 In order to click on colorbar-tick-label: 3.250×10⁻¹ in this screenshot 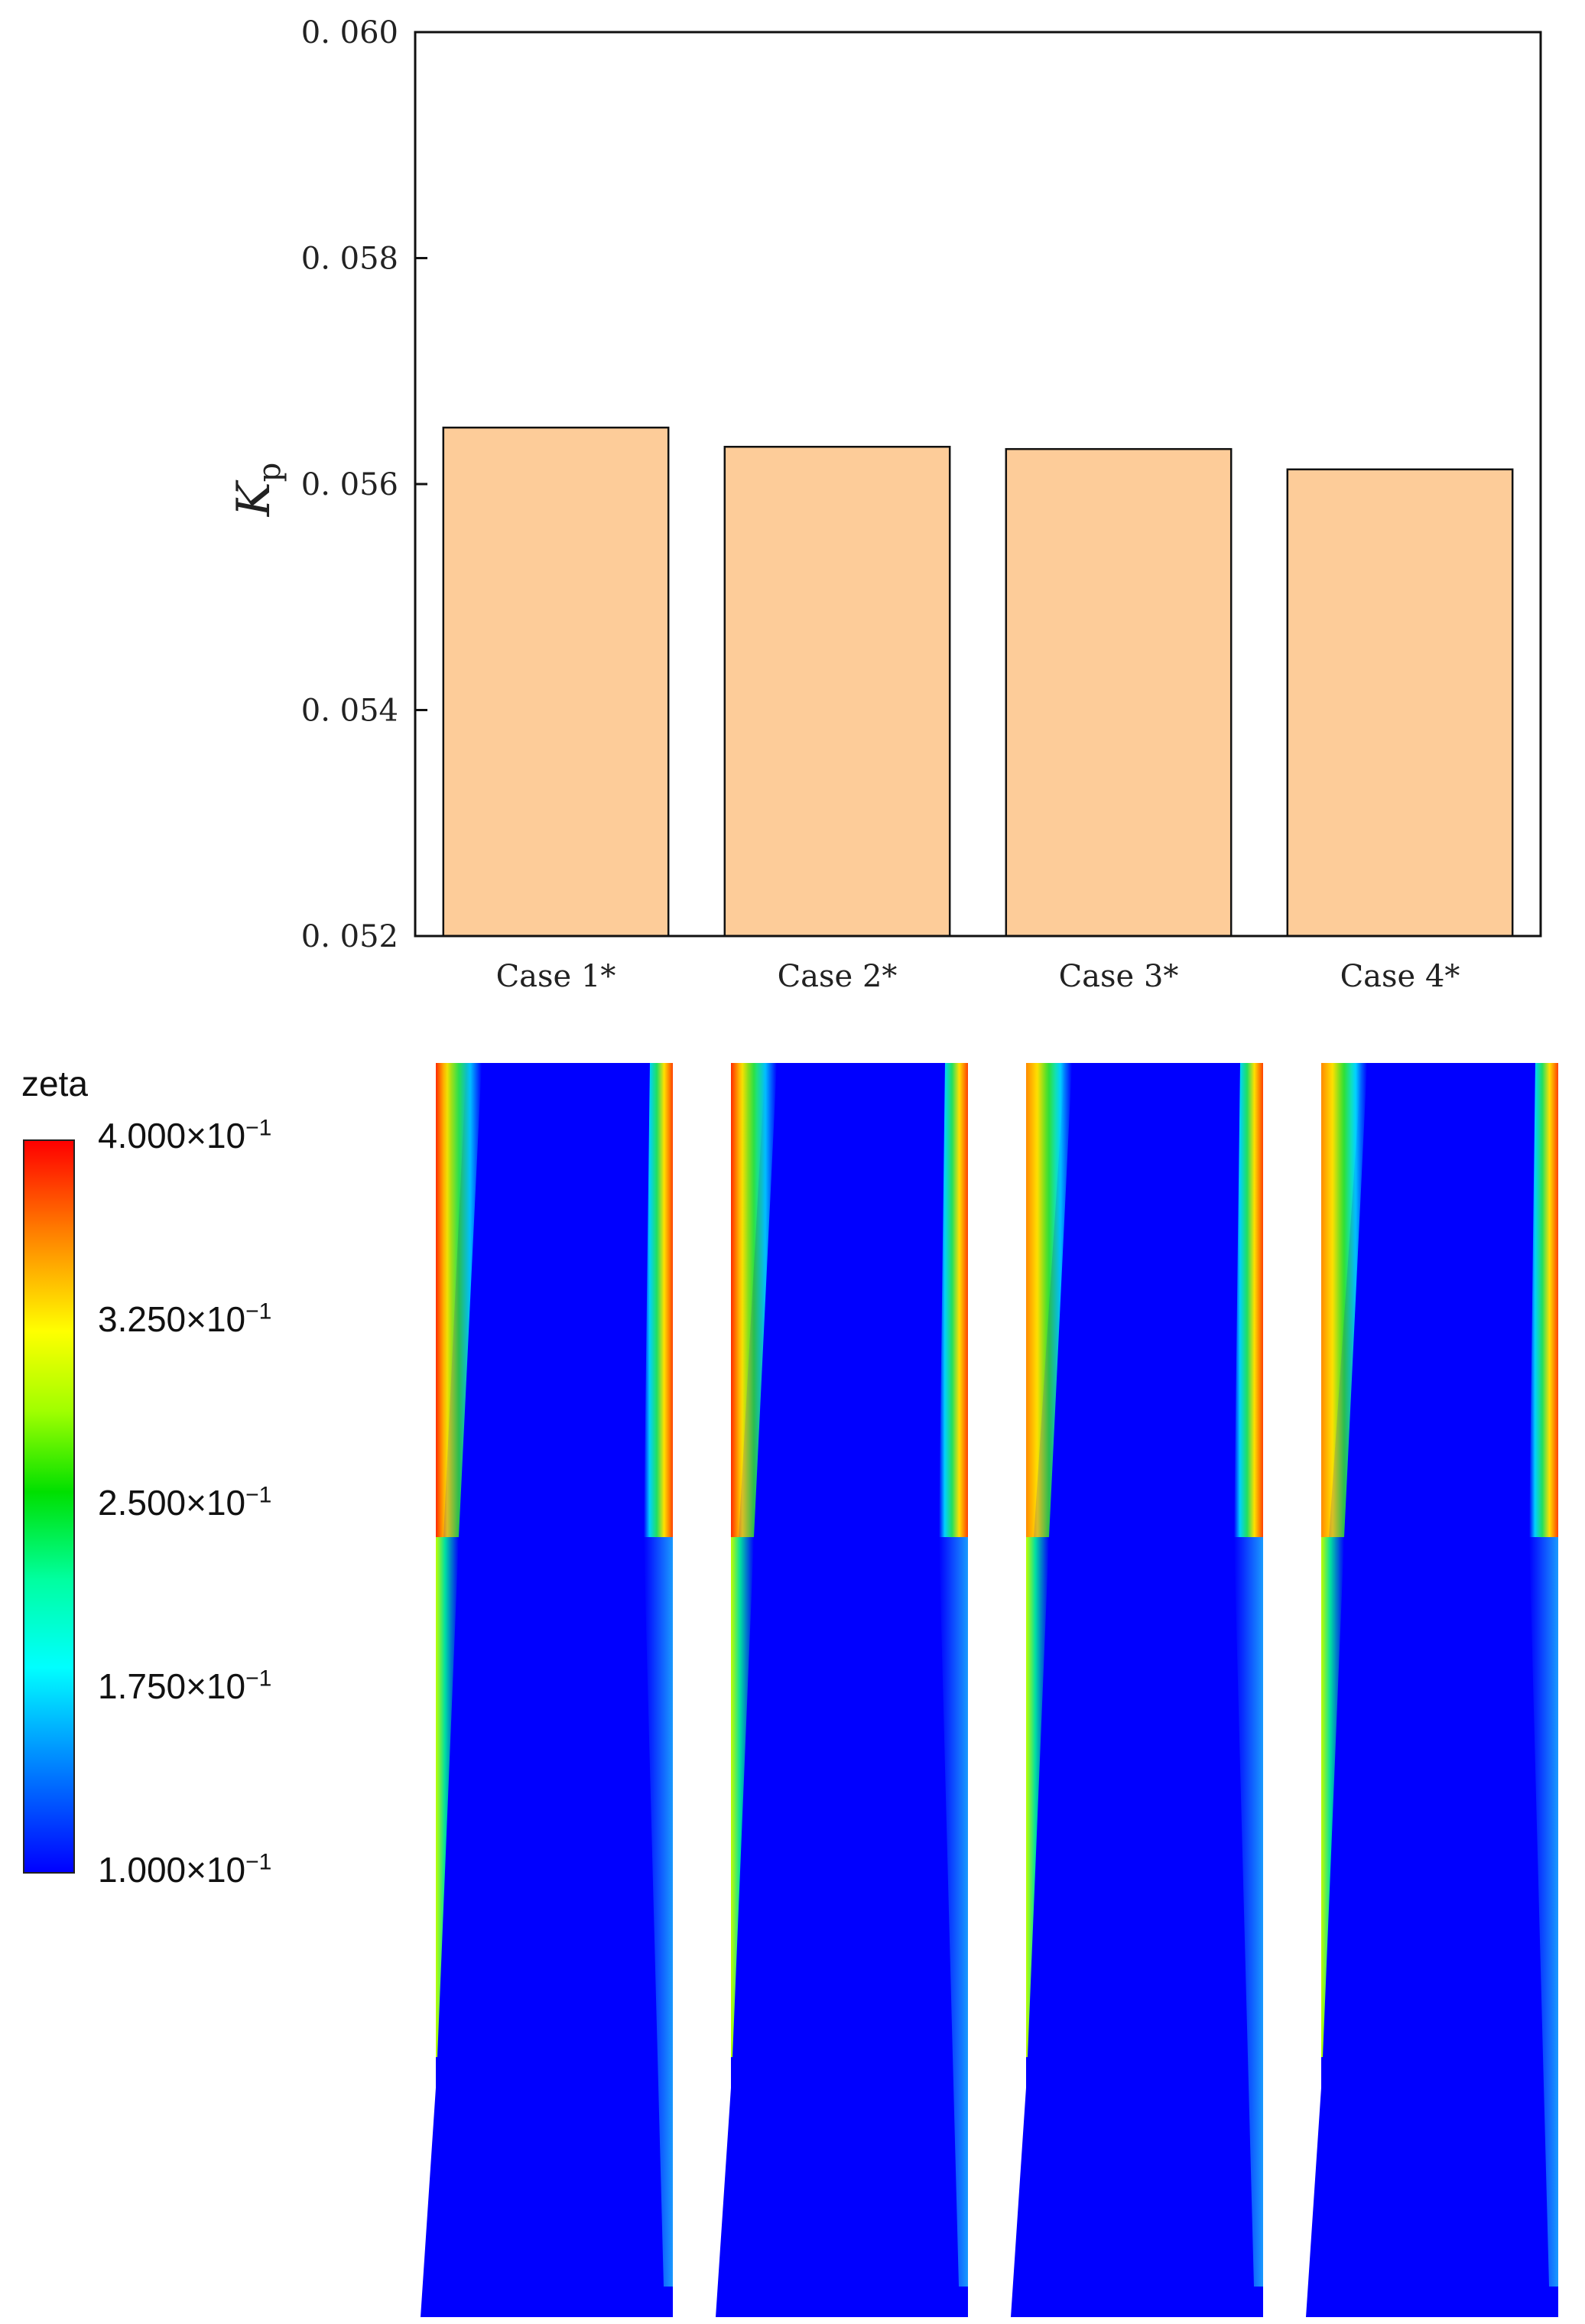, I will do `click(185, 1319)`.